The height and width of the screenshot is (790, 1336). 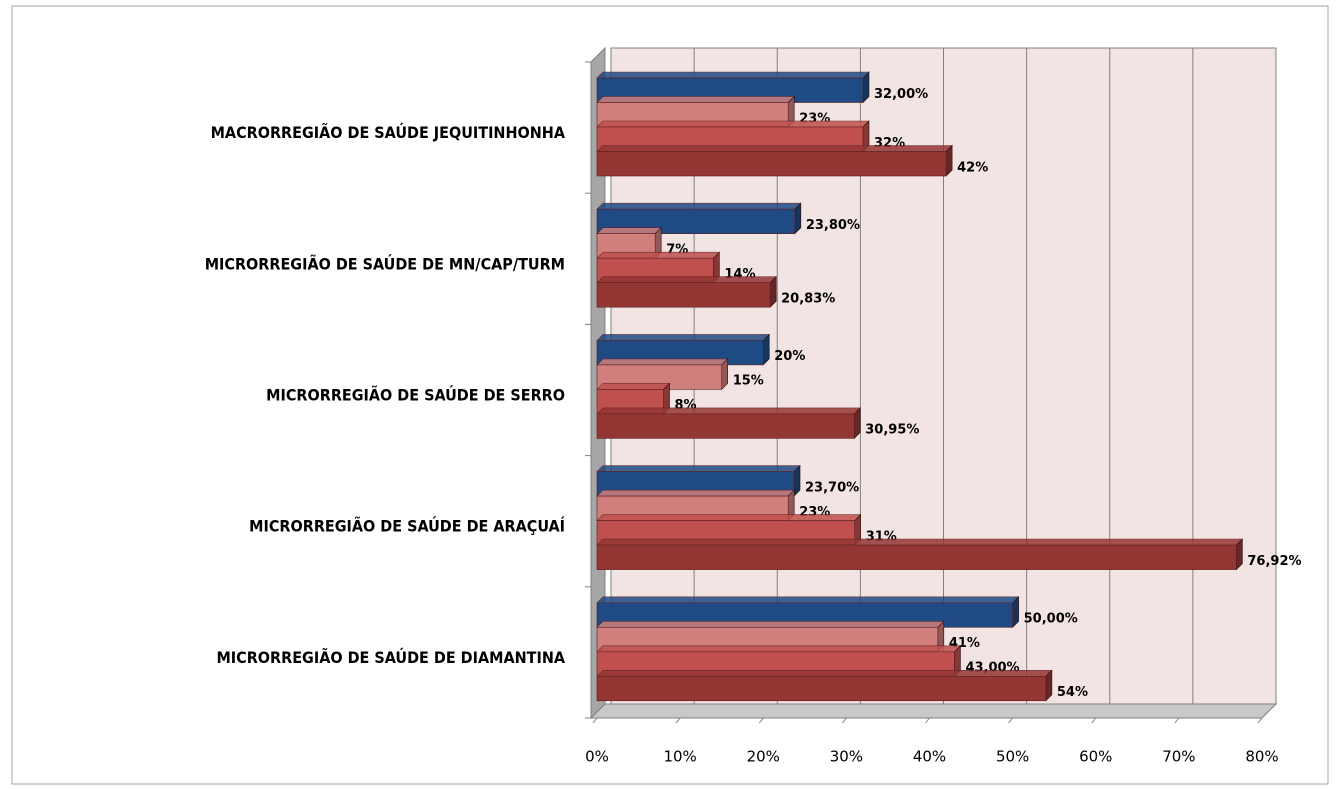 I want to click on value-label: 20%, so click(x=789, y=356).